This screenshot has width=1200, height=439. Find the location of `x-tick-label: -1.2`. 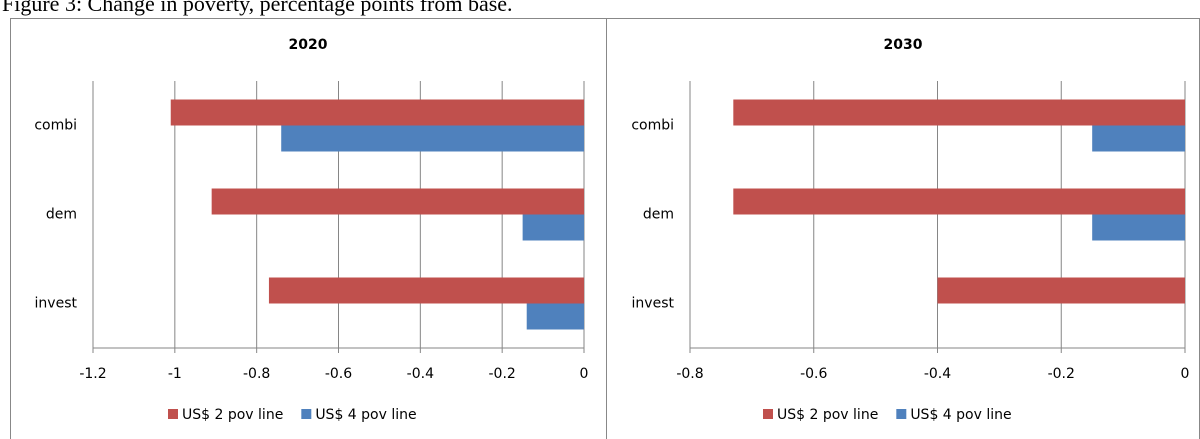

x-tick-label: -1.2 is located at coordinates (92, 374).